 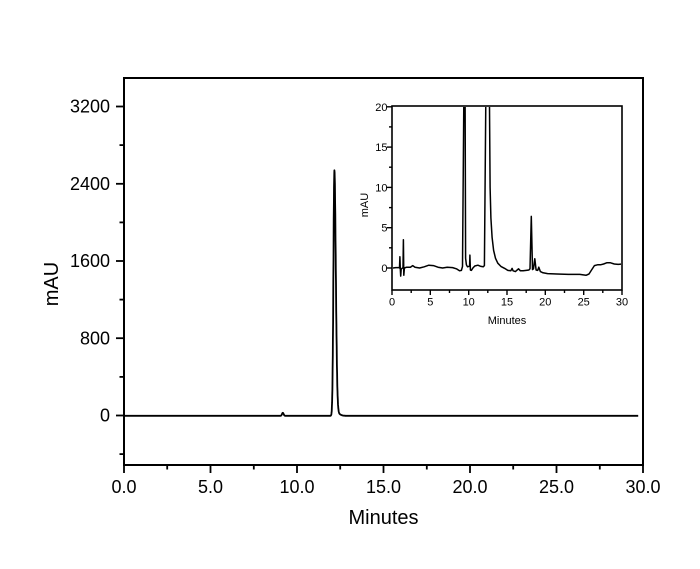 What do you see at coordinates (556, 487) in the screenshot?
I see `svg-text: 25.0` at bounding box center [556, 487].